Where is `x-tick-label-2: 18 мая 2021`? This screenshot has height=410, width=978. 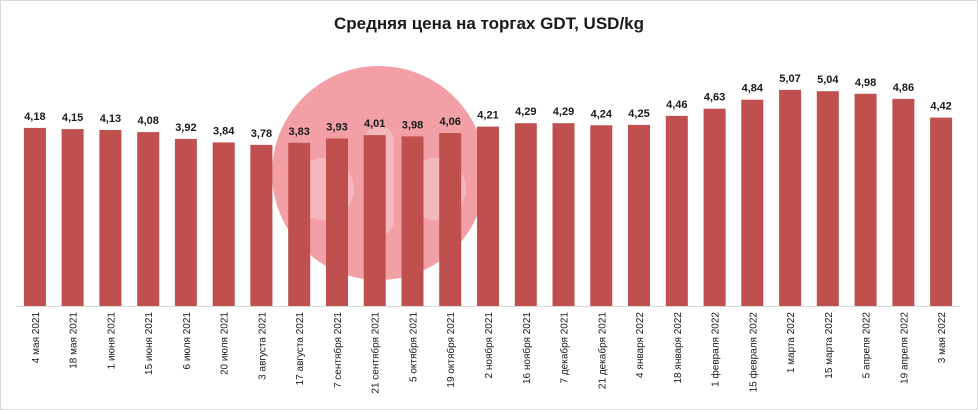 x-tick-label-2: 18 мая 2021 is located at coordinates (74, 340).